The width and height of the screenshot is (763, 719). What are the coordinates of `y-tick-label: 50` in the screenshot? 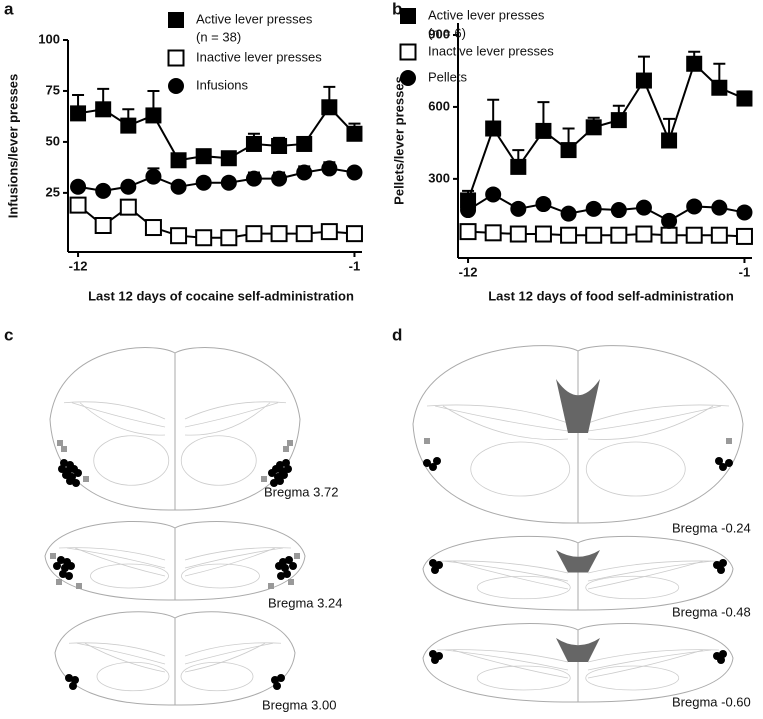 It's located at (53, 140).